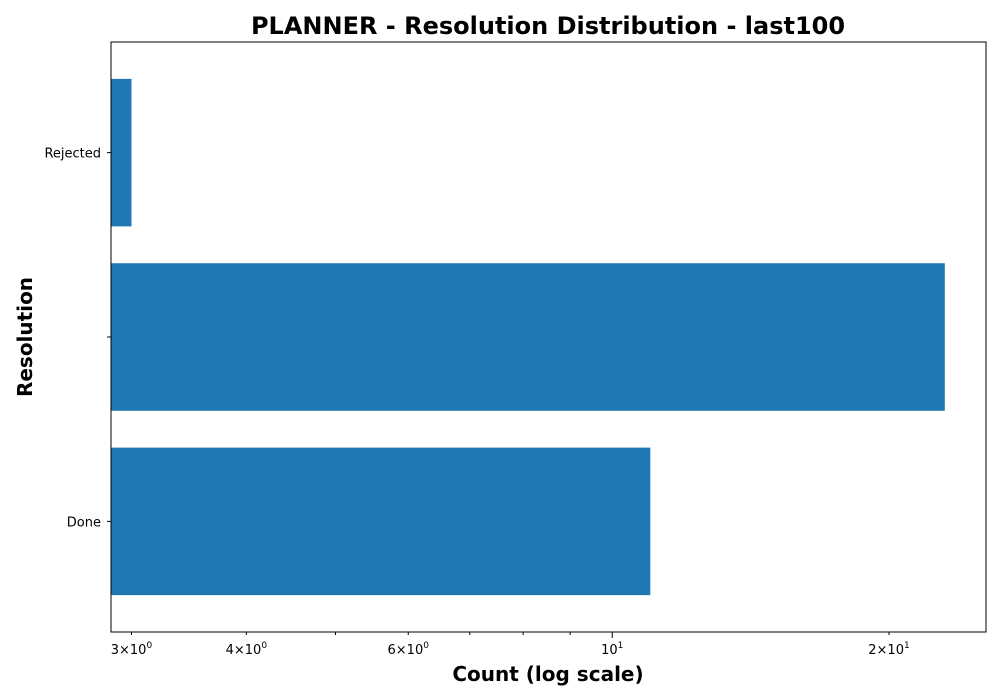 This screenshot has height=700, width=1000. Describe the element at coordinates (381, 521) in the screenshot. I see `bar-done` at that location.